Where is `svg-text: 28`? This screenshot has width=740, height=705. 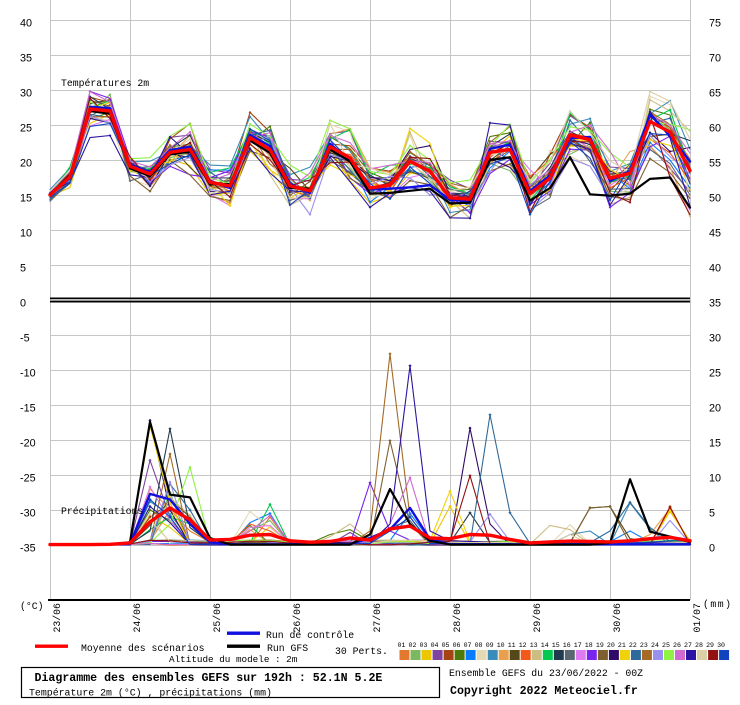
svg-text: 28 is located at coordinates (699, 645).